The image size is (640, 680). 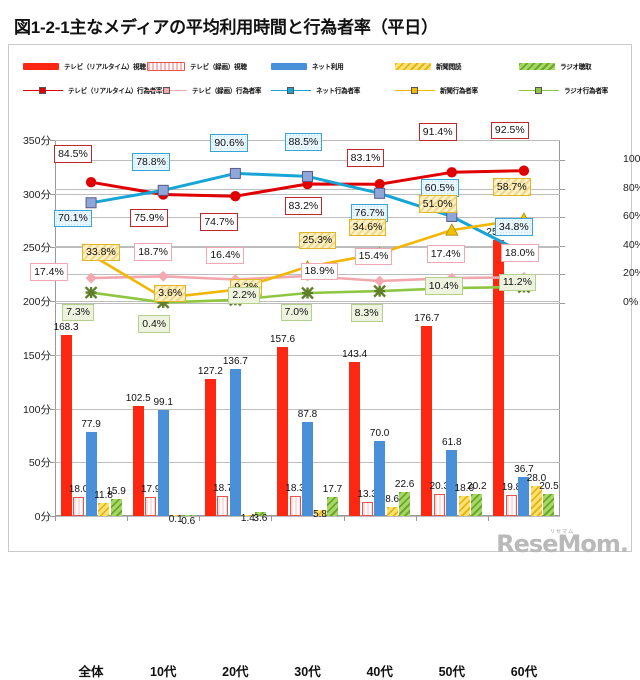 I want to click on value-callout-net-rate: 70.1%, so click(x=73, y=218).